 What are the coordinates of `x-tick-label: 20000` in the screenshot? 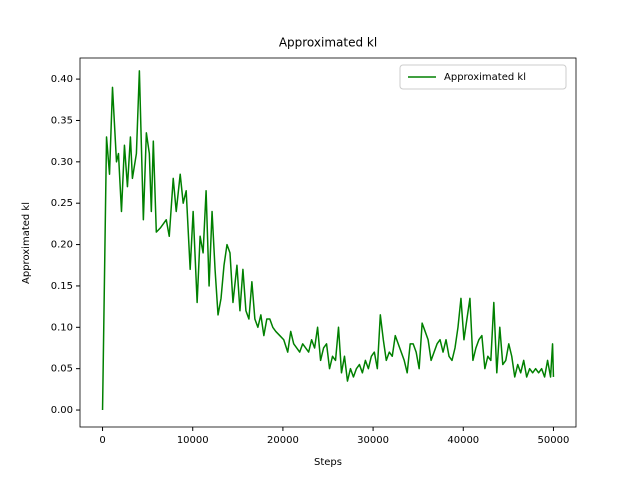 It's located at (283, 440).